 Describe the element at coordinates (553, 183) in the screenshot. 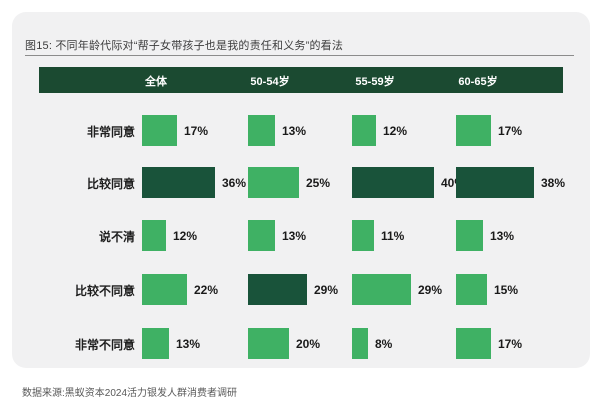

I see `bar-value-label: 38%` at that location.